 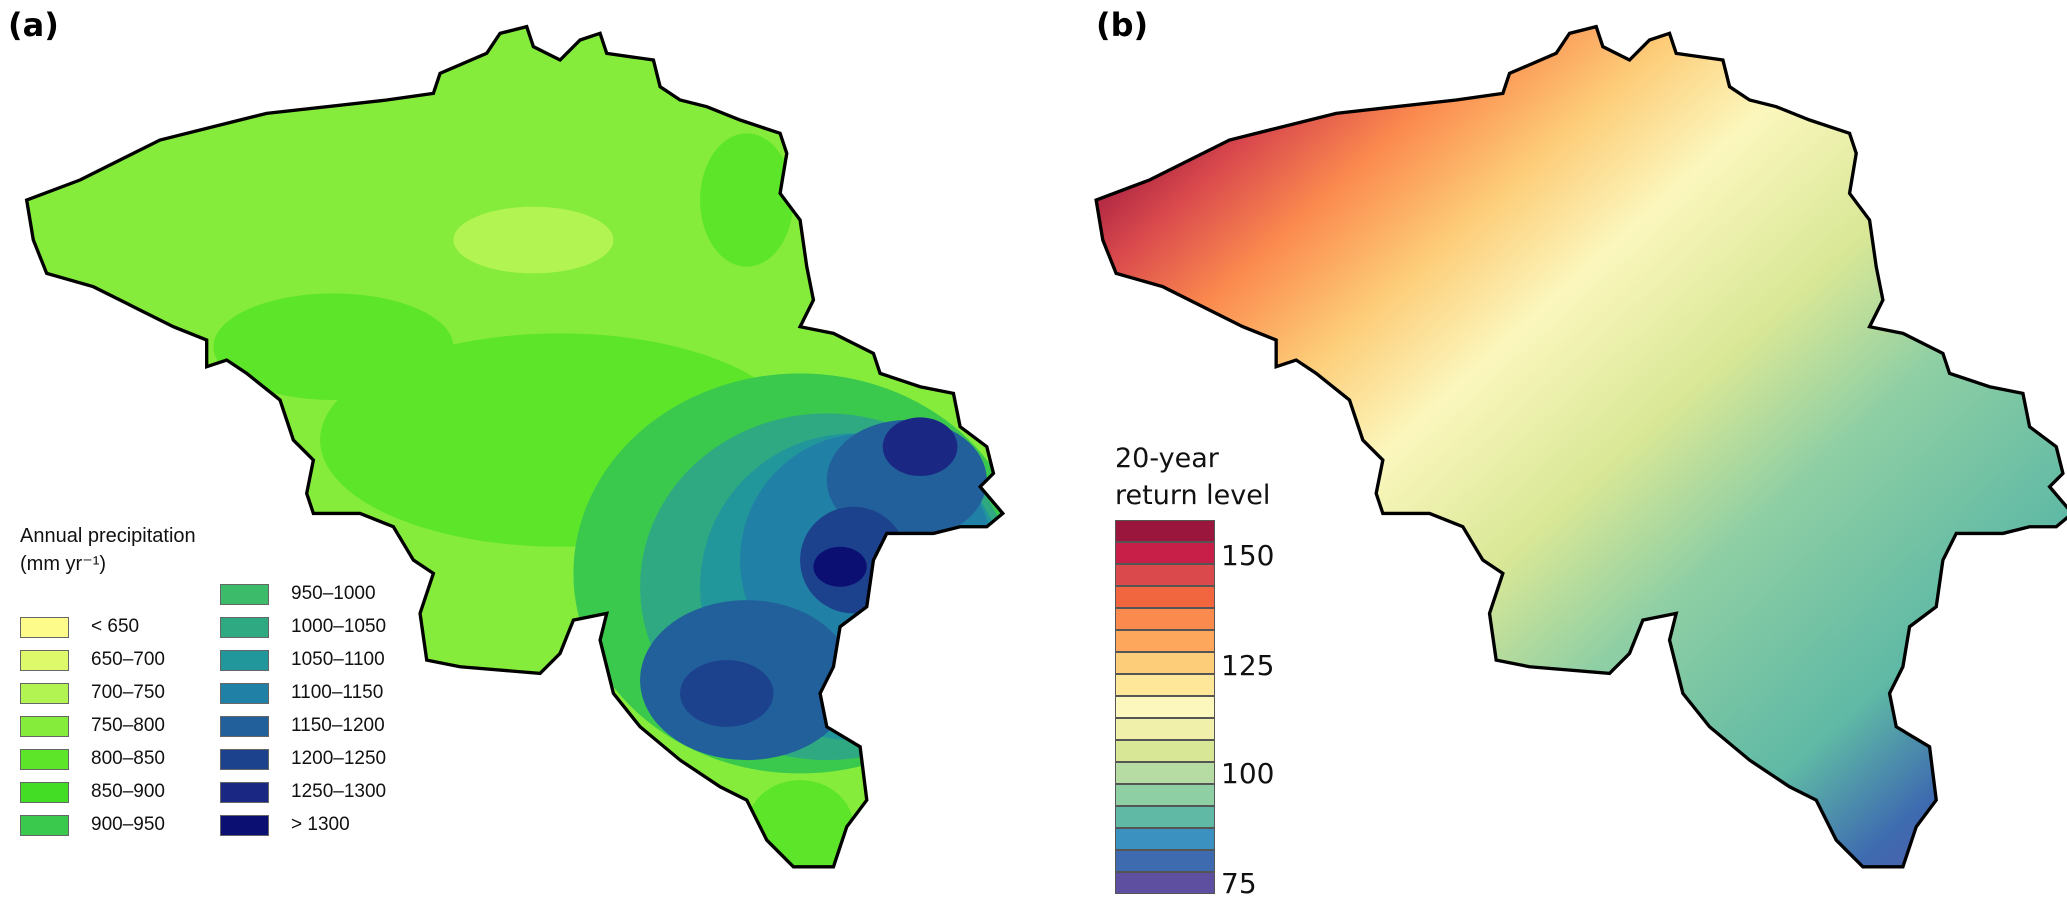 I want to click on panel-a-label: (a), so click(x=33, y=25).